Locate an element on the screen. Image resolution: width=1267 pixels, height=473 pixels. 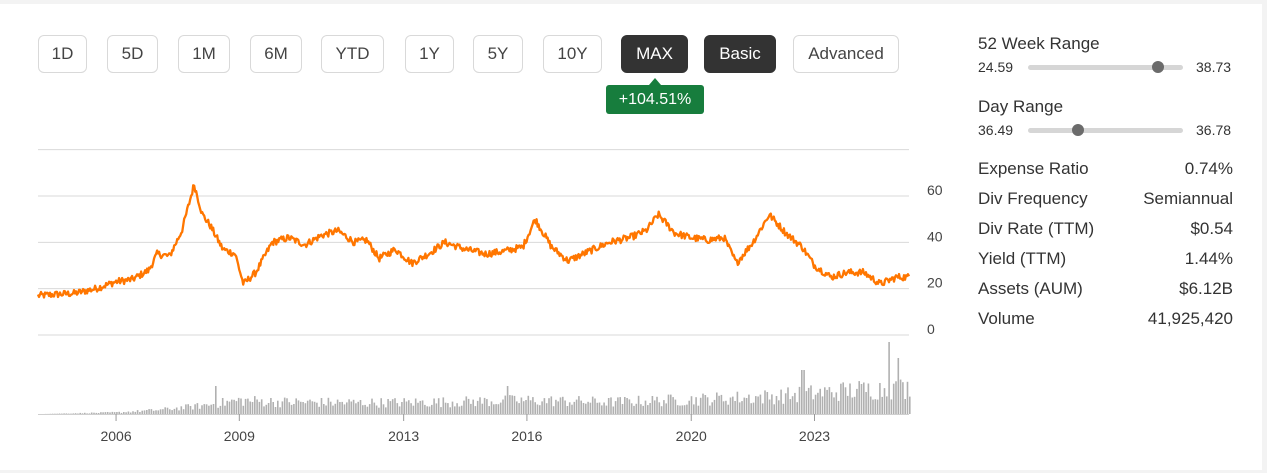
timeframe-button-basic: Basic is located at coordinates (740, 54).